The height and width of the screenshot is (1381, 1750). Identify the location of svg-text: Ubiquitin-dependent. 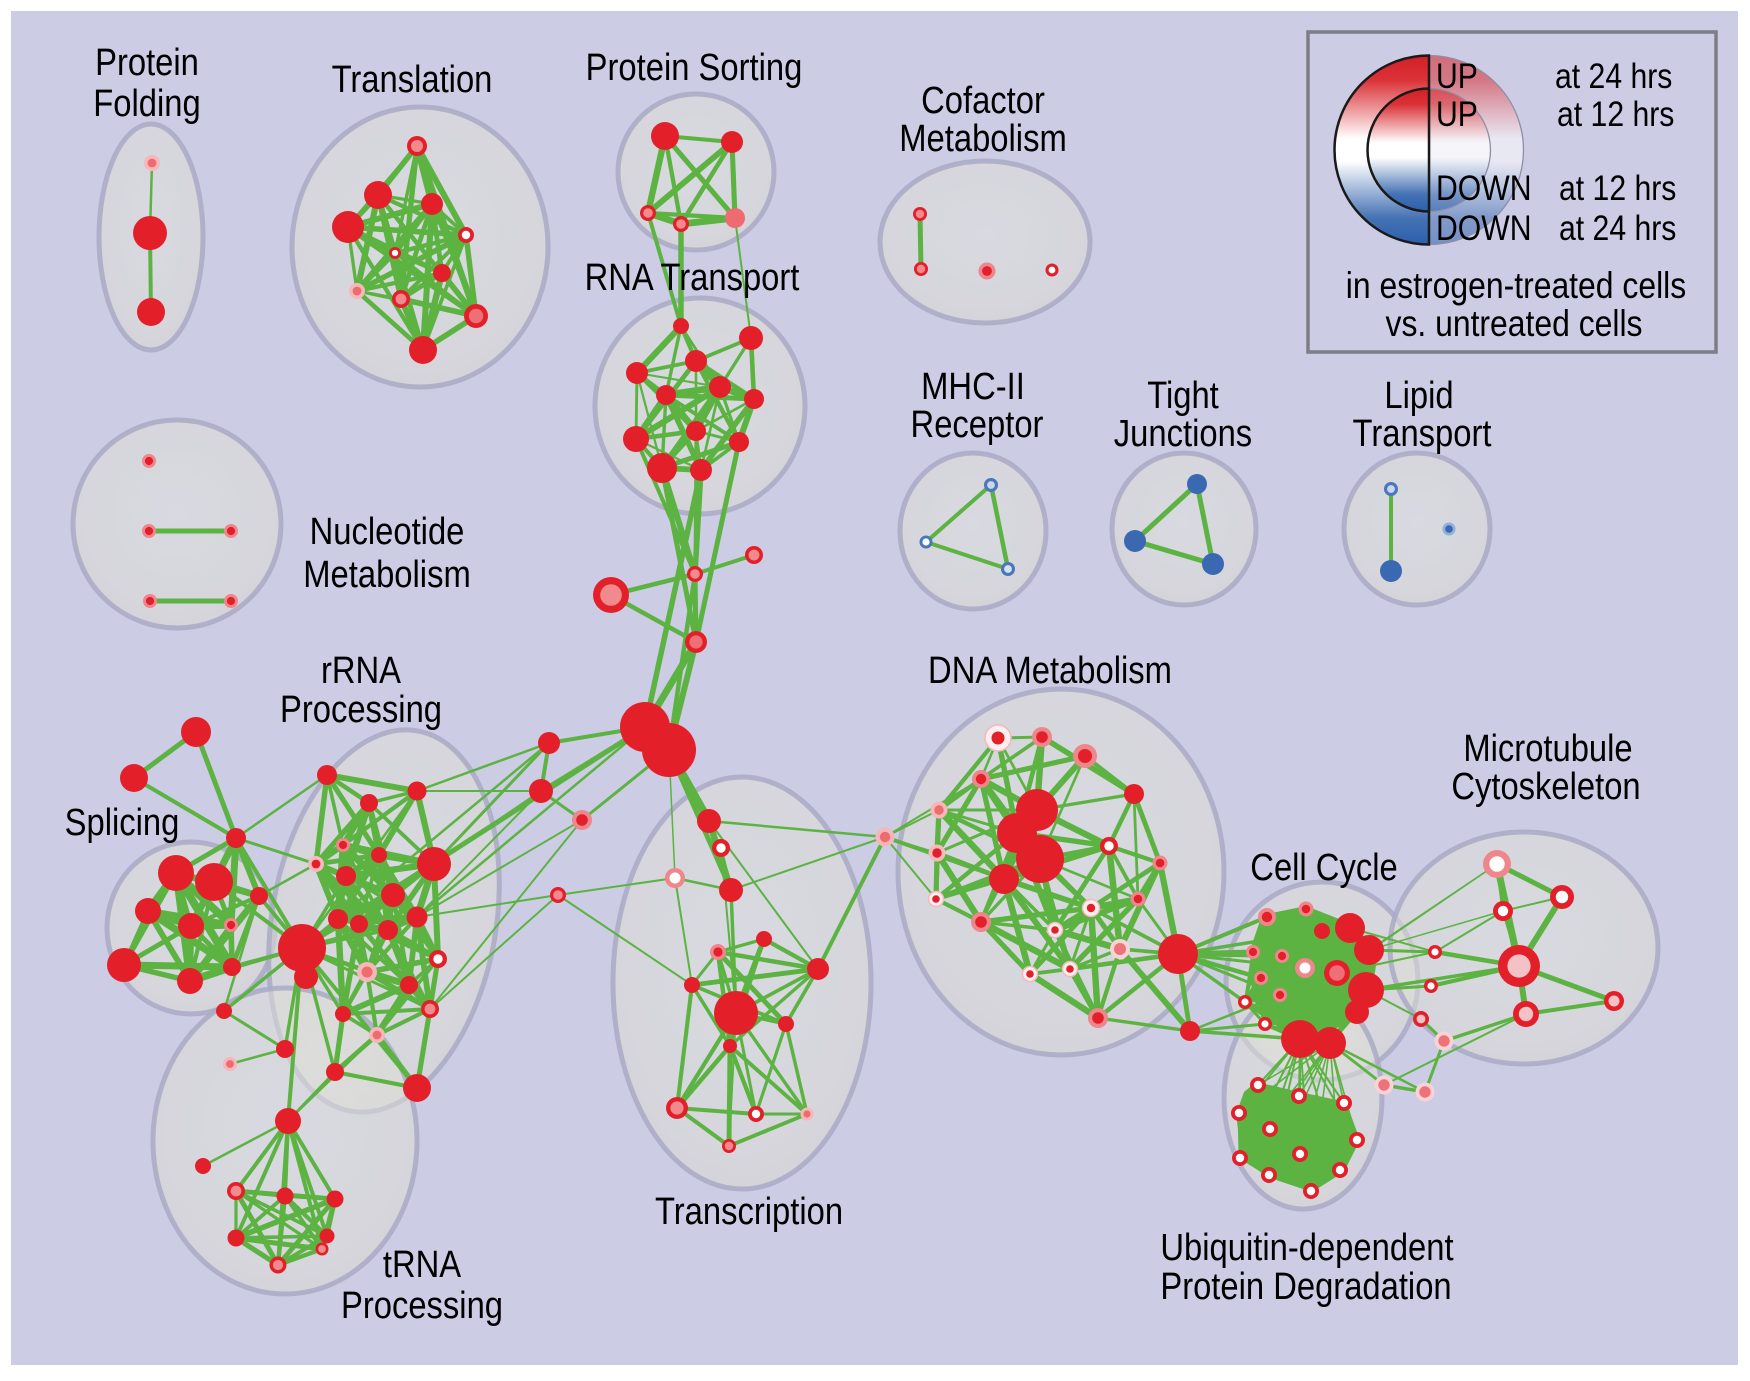
(1307, 1248).